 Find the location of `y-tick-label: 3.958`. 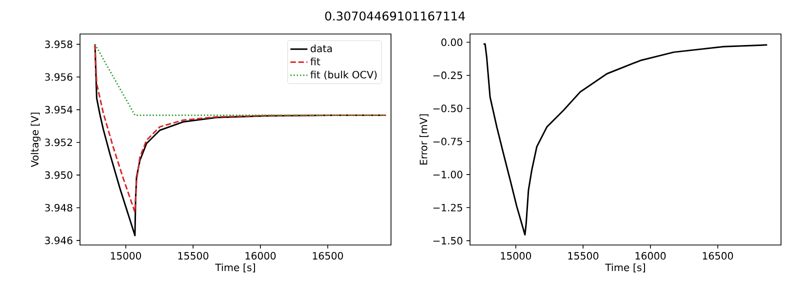

y-tick-label: 3.958 is located at coordinates (58, 44).